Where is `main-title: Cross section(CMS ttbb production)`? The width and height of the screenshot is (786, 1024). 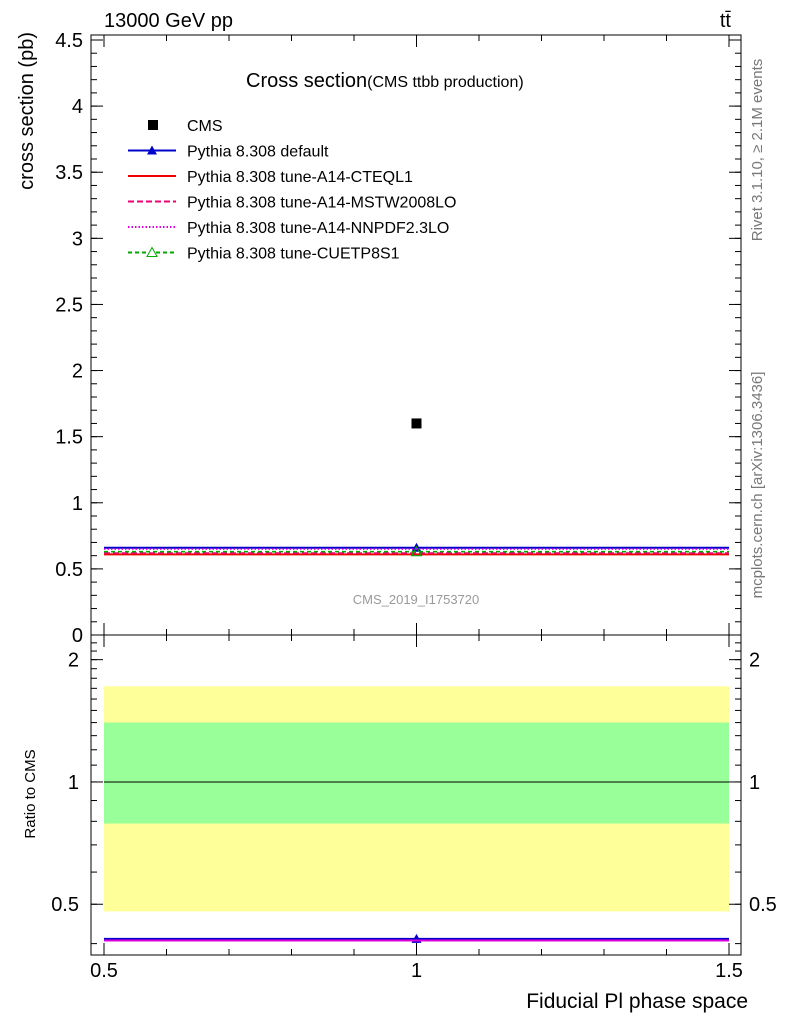 main-title: Cross section(CMS ttbb production) is located at coordinates (385, 81).